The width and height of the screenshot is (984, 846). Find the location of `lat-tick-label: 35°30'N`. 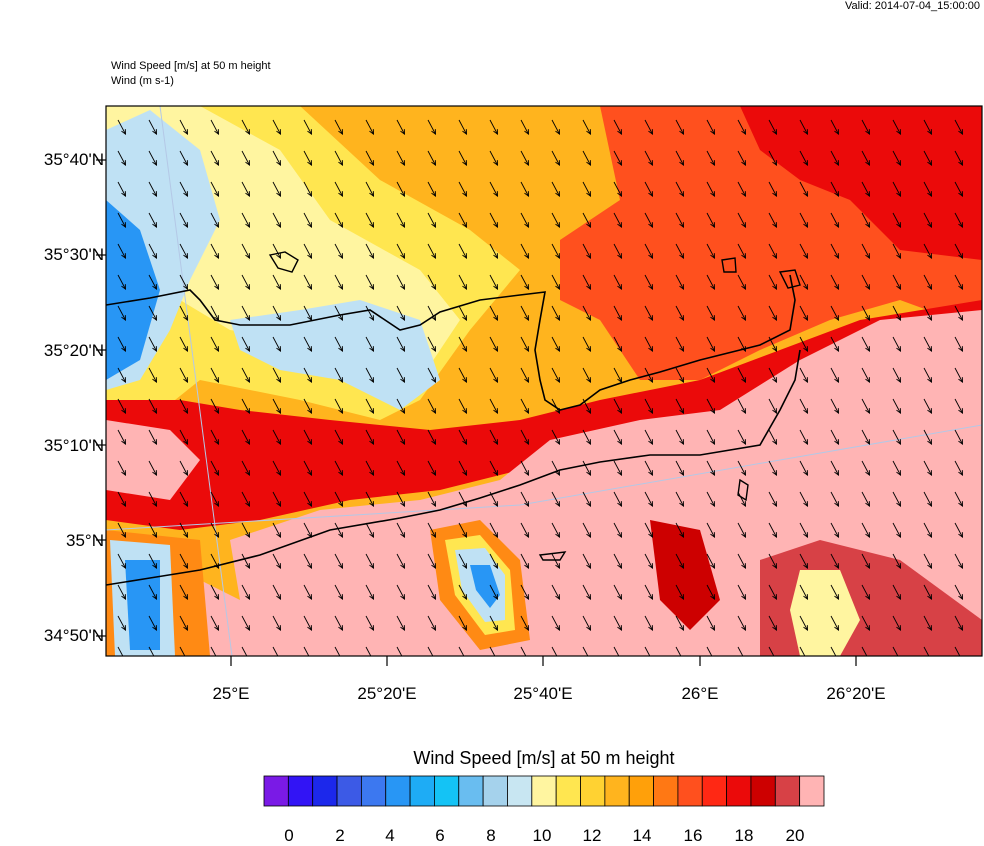

lat-tick-label: 35°30'N is located at coordinates (73, 254).